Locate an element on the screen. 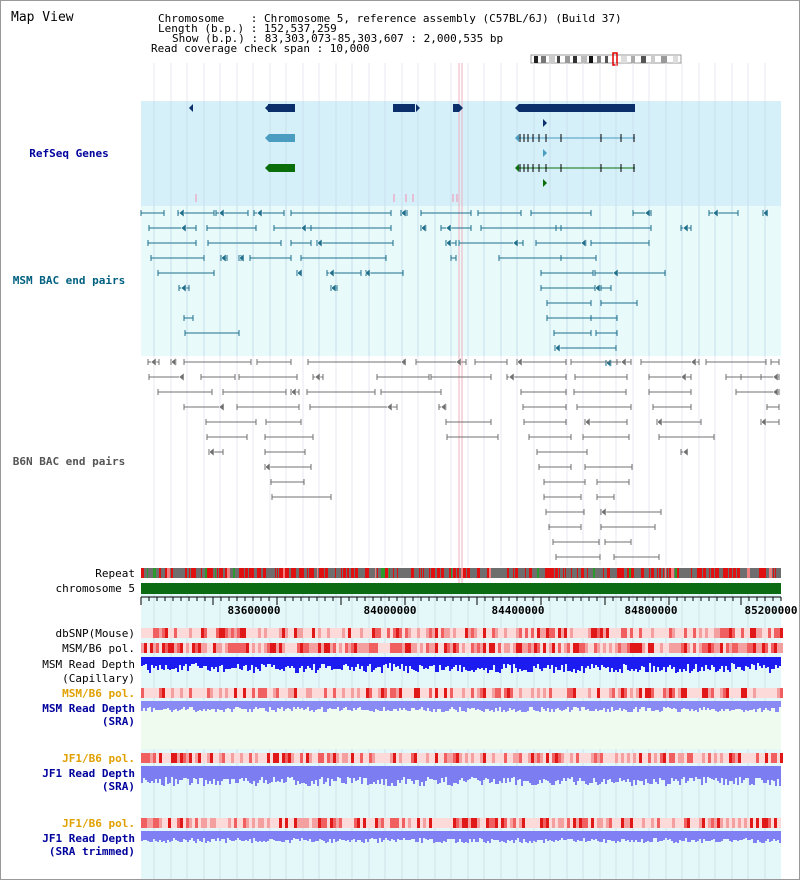 This screenshot has height=880, width=800. track-label-repeat: Repeat is located at coordinates (115, 573).